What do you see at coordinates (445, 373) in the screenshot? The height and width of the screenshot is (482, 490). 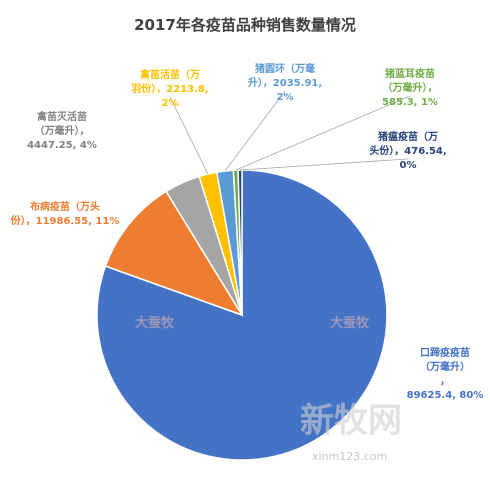 I see `slice-label-0: 口蹄疫疫苗（万毫升）， 89625.4, 80%` at bounding box center [445, 373].